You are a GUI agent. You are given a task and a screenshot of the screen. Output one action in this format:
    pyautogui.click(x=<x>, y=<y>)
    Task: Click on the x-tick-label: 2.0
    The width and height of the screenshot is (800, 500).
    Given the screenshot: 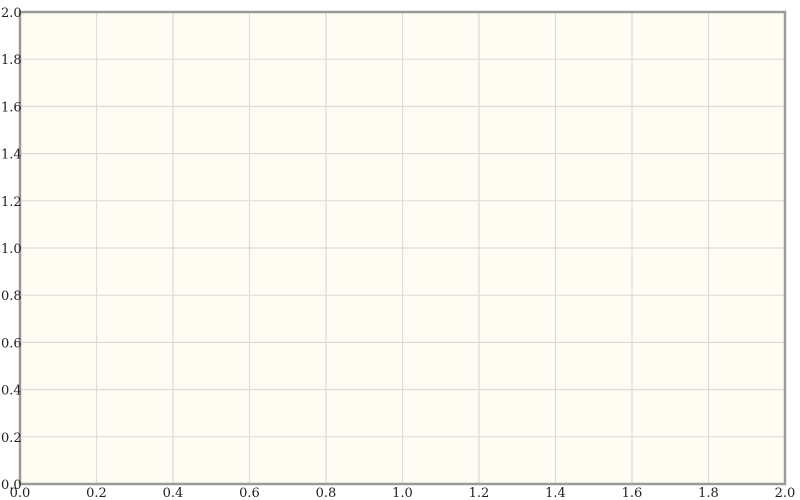 What is the action you would take?
    pyautogui.click(x=785, y=493)
    